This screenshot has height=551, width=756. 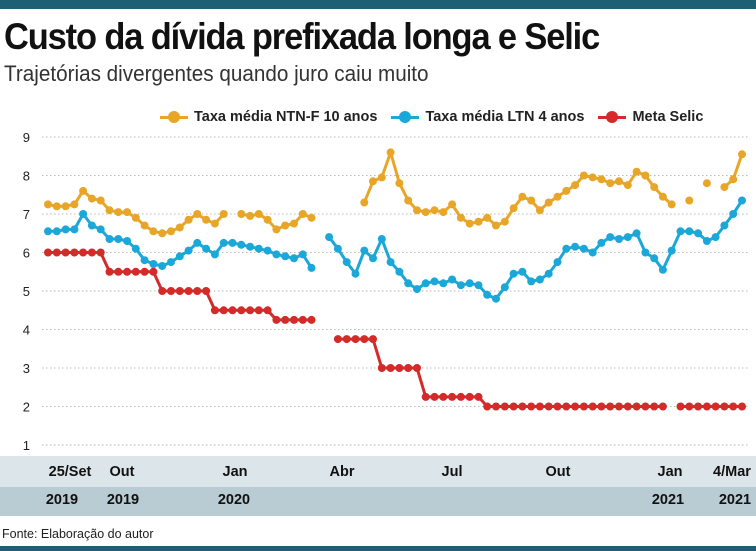 I want to click on x-tick-label: Abr, so click(x=342, y=472).